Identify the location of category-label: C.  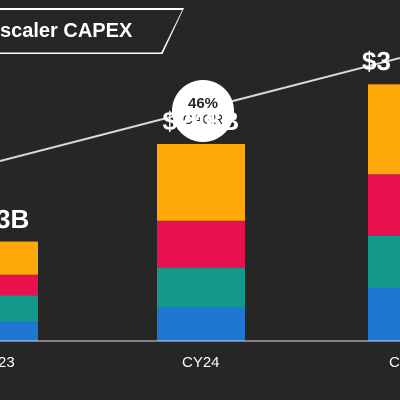
(394, 362).